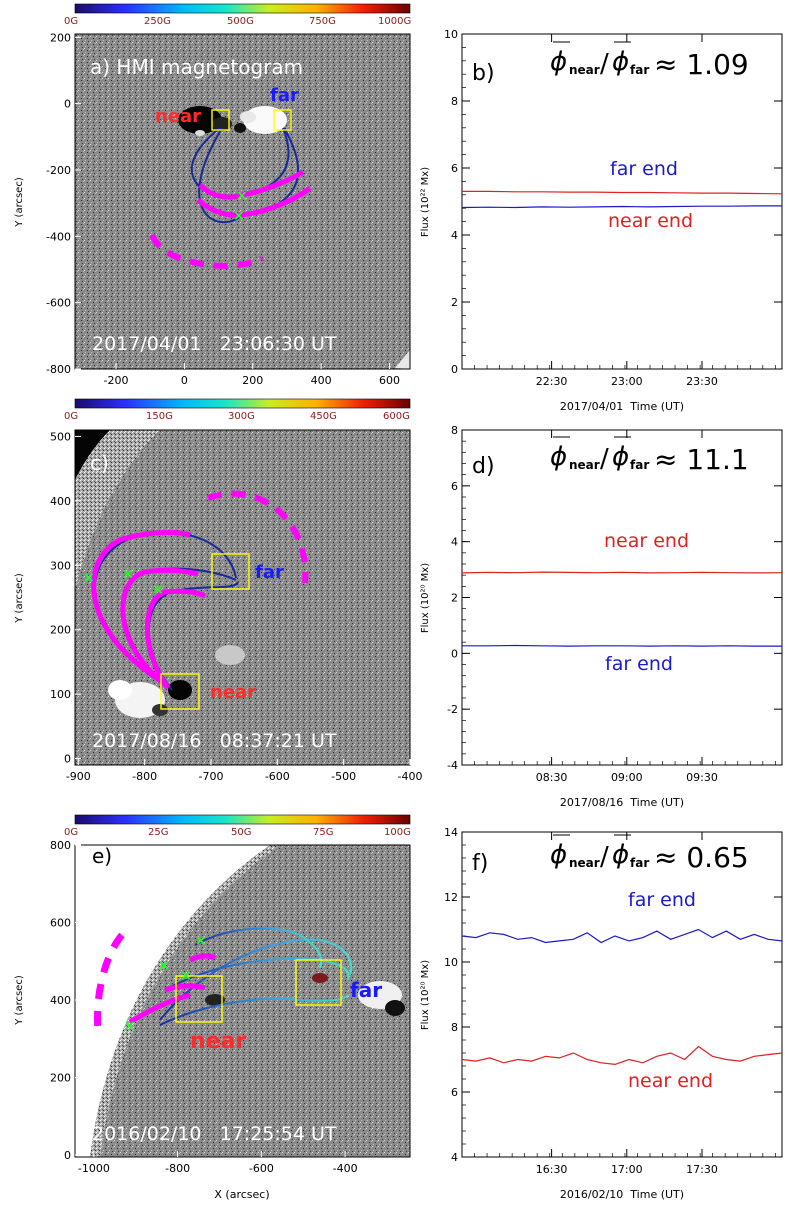 This screenshot has width=785, height=1205. I want to click on y-tick-label-b: 6, so click(454, 168).